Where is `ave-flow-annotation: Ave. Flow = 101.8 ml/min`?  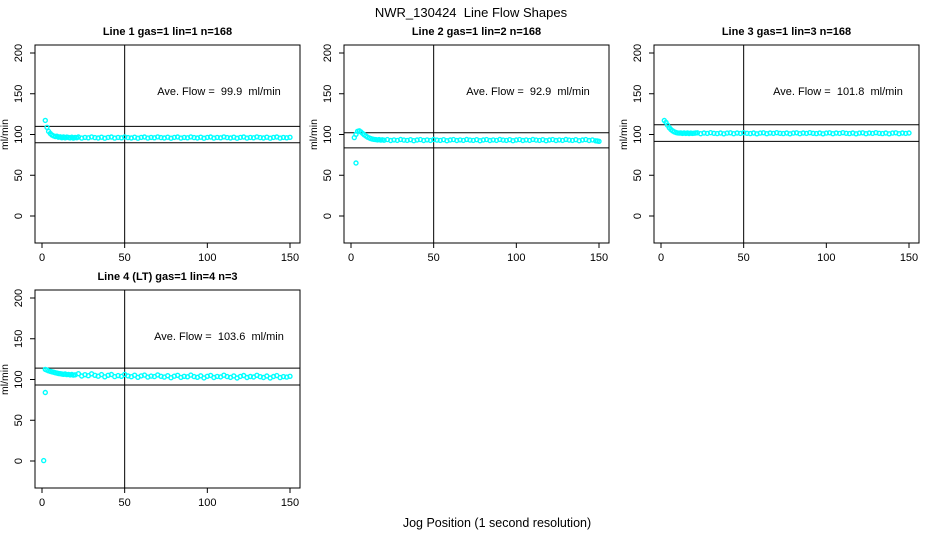
ave-flow-annotation: Ave. Flow = 101.8 ml/min is located at coordinates (838, 92).